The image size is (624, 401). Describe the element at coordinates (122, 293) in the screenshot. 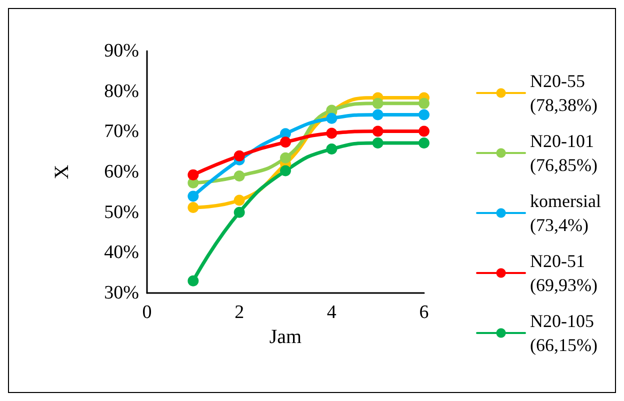

I see `y-tick-label: 30%` at that location.